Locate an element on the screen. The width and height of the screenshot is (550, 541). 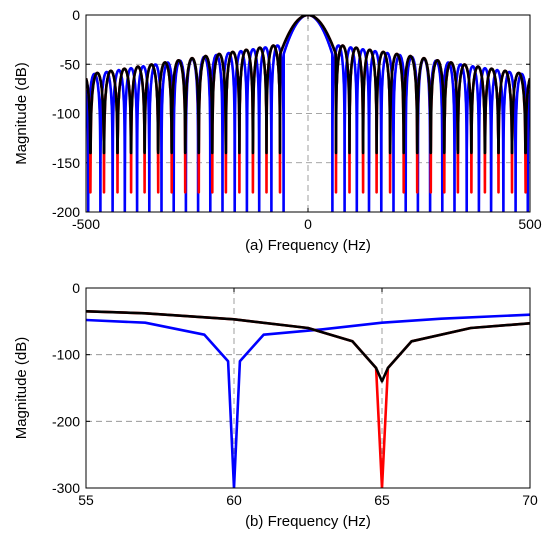
y-tick-label: -50 is located at coordinates (70, 64).